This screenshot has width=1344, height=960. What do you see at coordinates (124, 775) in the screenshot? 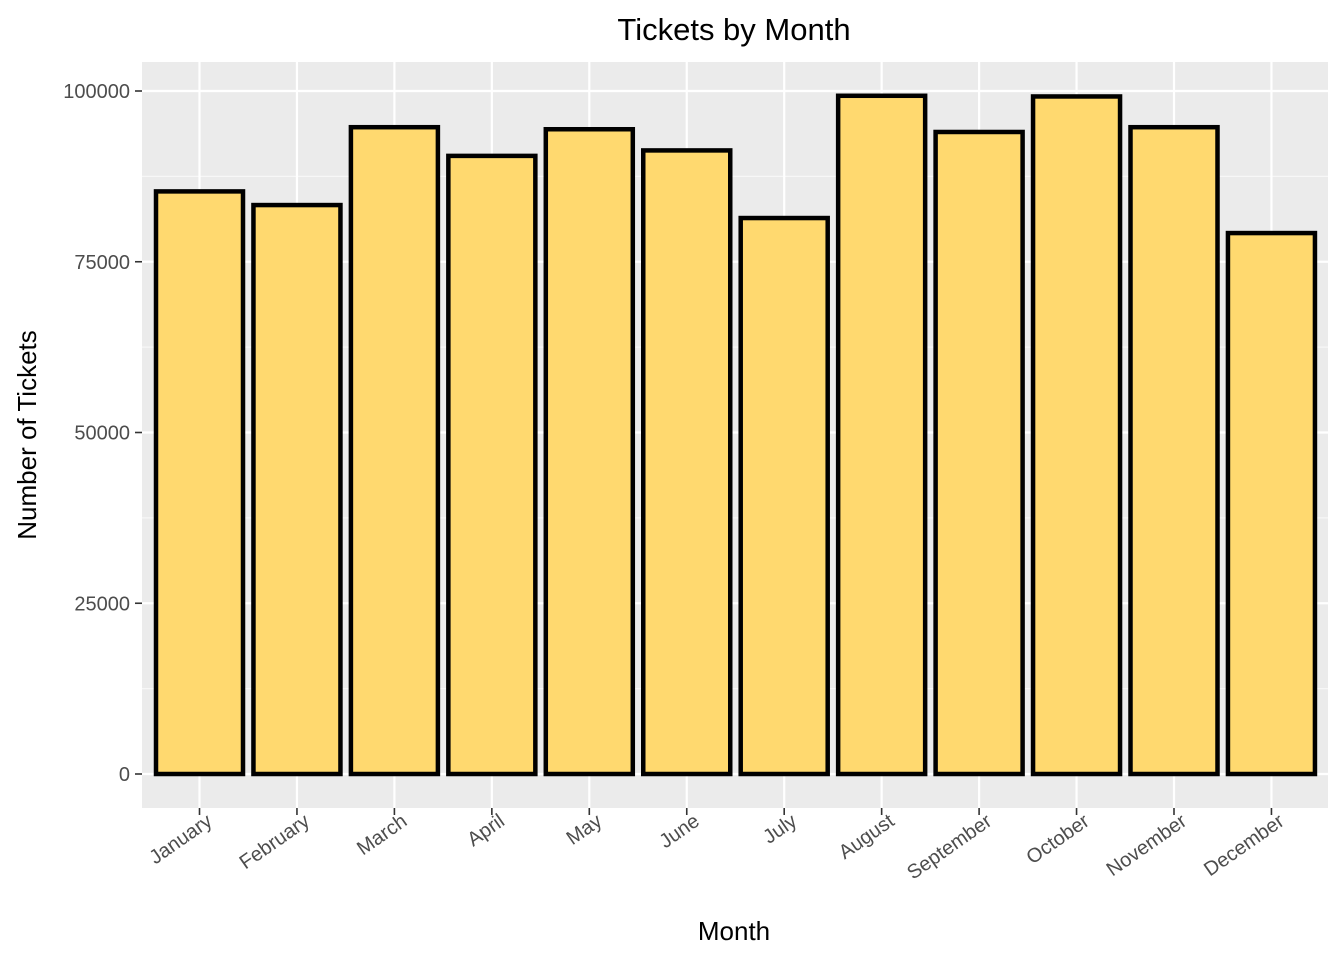
I see `y-tick-label: 0` at bounding box center [124, 775].